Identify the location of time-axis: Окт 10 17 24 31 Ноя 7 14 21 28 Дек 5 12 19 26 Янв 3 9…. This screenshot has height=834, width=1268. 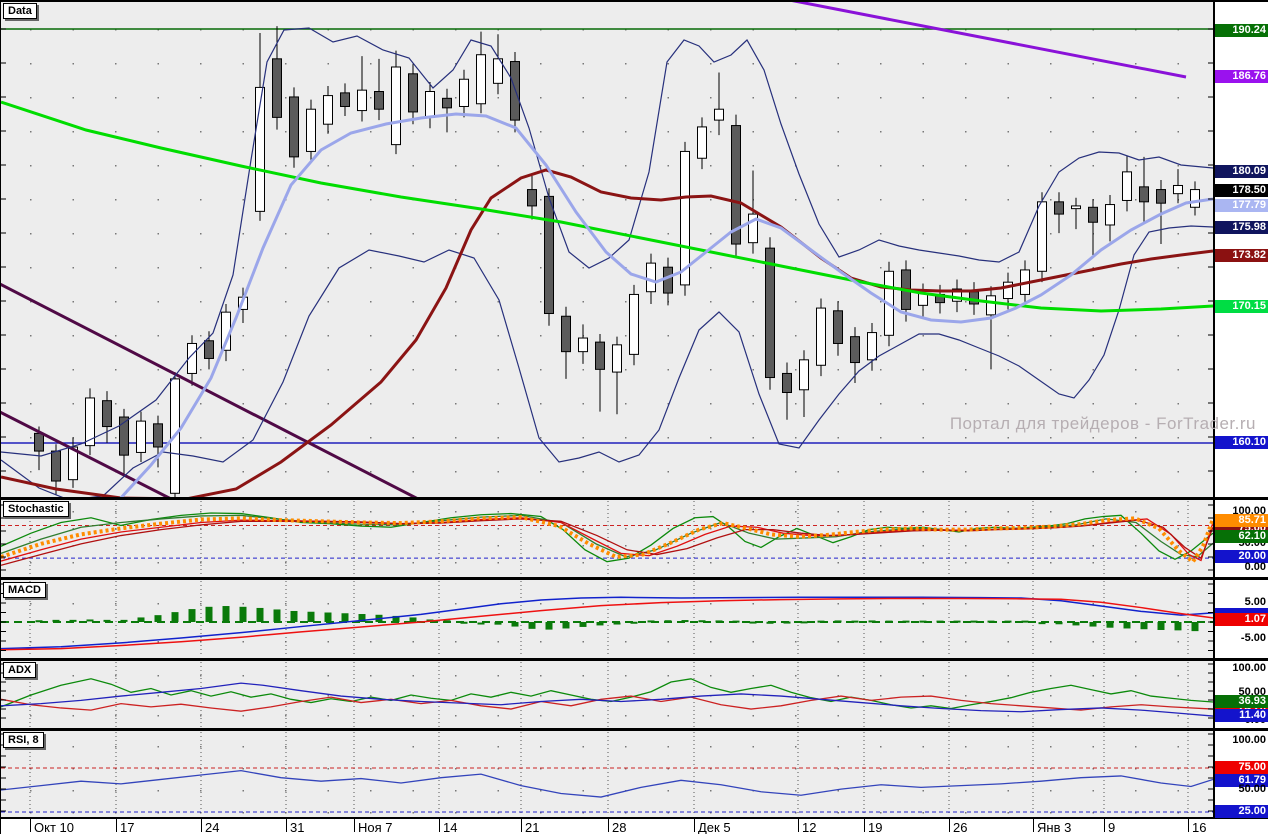
(634, 826).